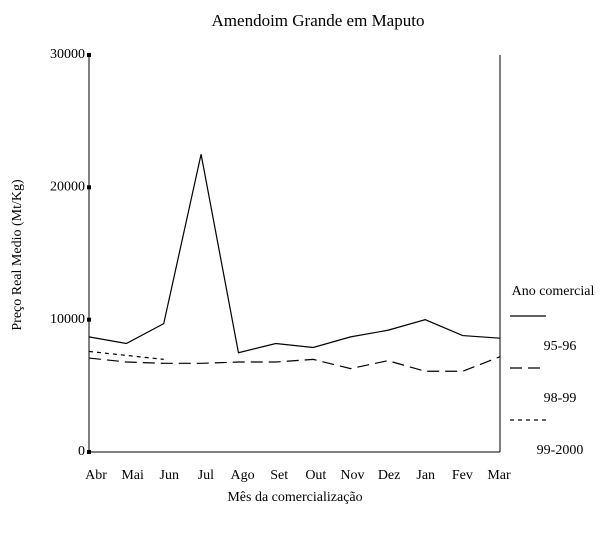 This screenshot has width=601, height=537. I want to click on y-tick-label: 20000, so click(67, 187).